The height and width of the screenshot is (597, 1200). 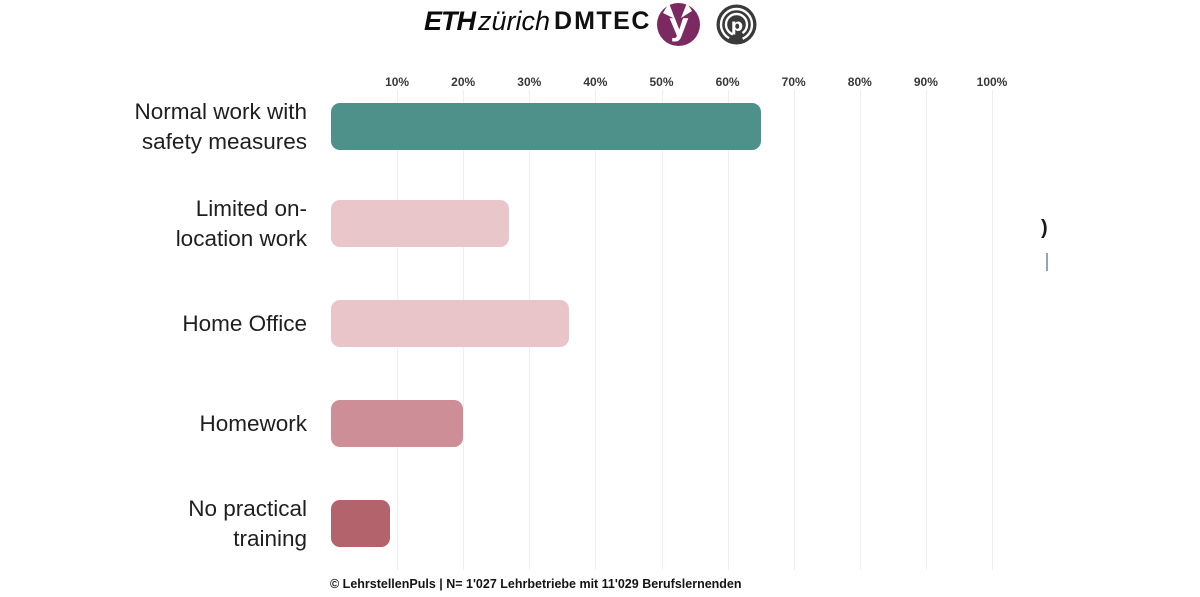 I want to click on x-axis-tick-label: 50%, so click(x=661, y=82).